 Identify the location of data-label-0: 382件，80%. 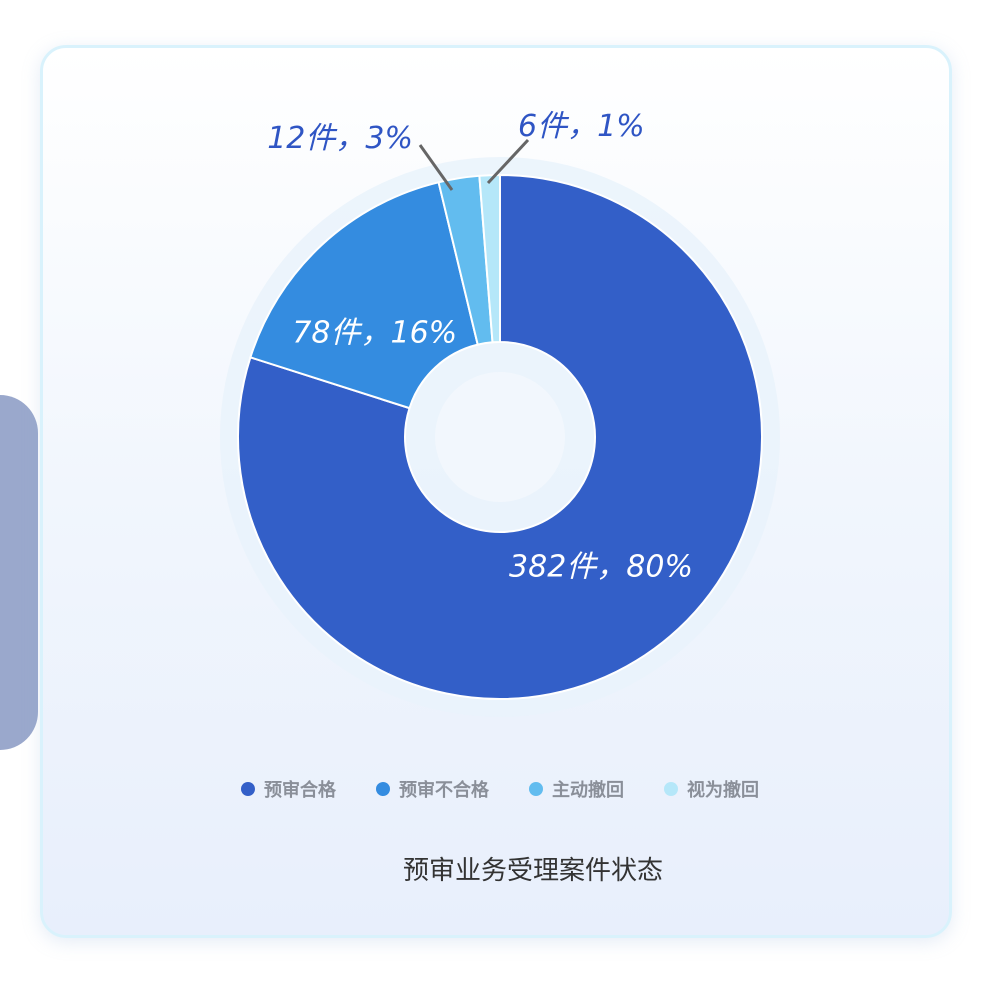
(601, 567).